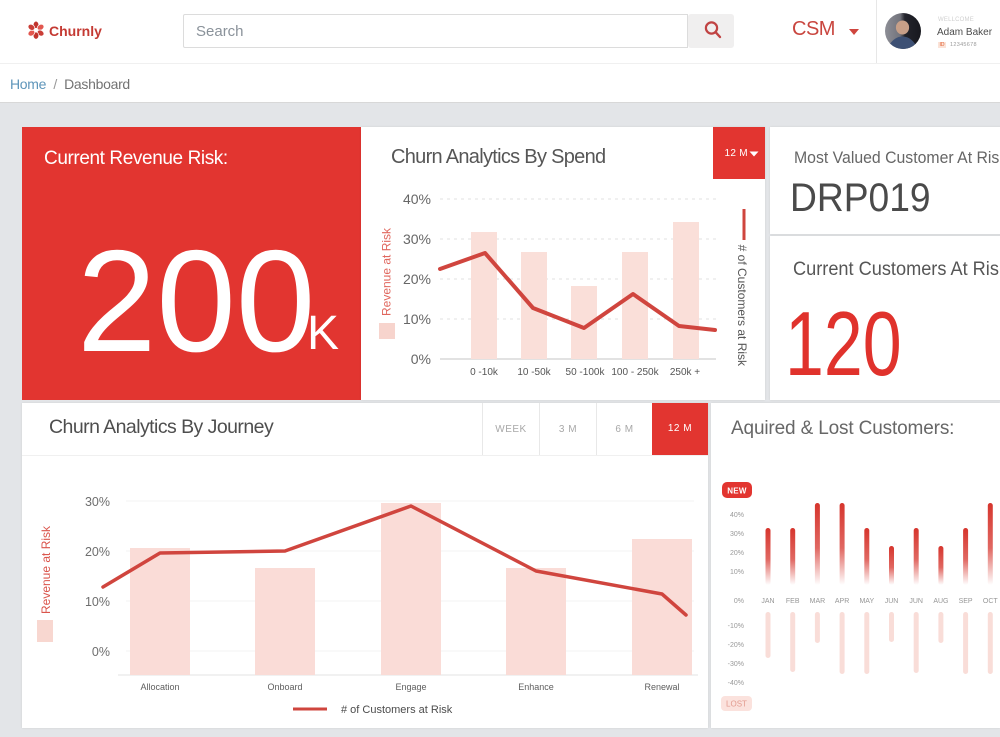 This screenshot has width=1000, height=737. I want to click on svg-text: 10 -50k, so click(534, 372).